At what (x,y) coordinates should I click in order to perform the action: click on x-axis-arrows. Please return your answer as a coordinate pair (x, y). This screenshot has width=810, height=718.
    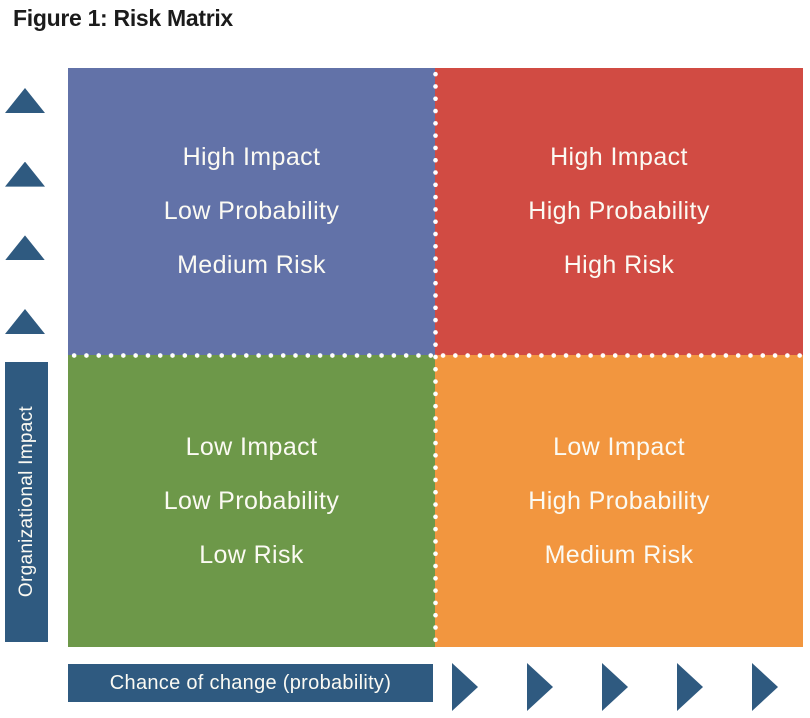
    Looking at the image, I should click on (615, 687).